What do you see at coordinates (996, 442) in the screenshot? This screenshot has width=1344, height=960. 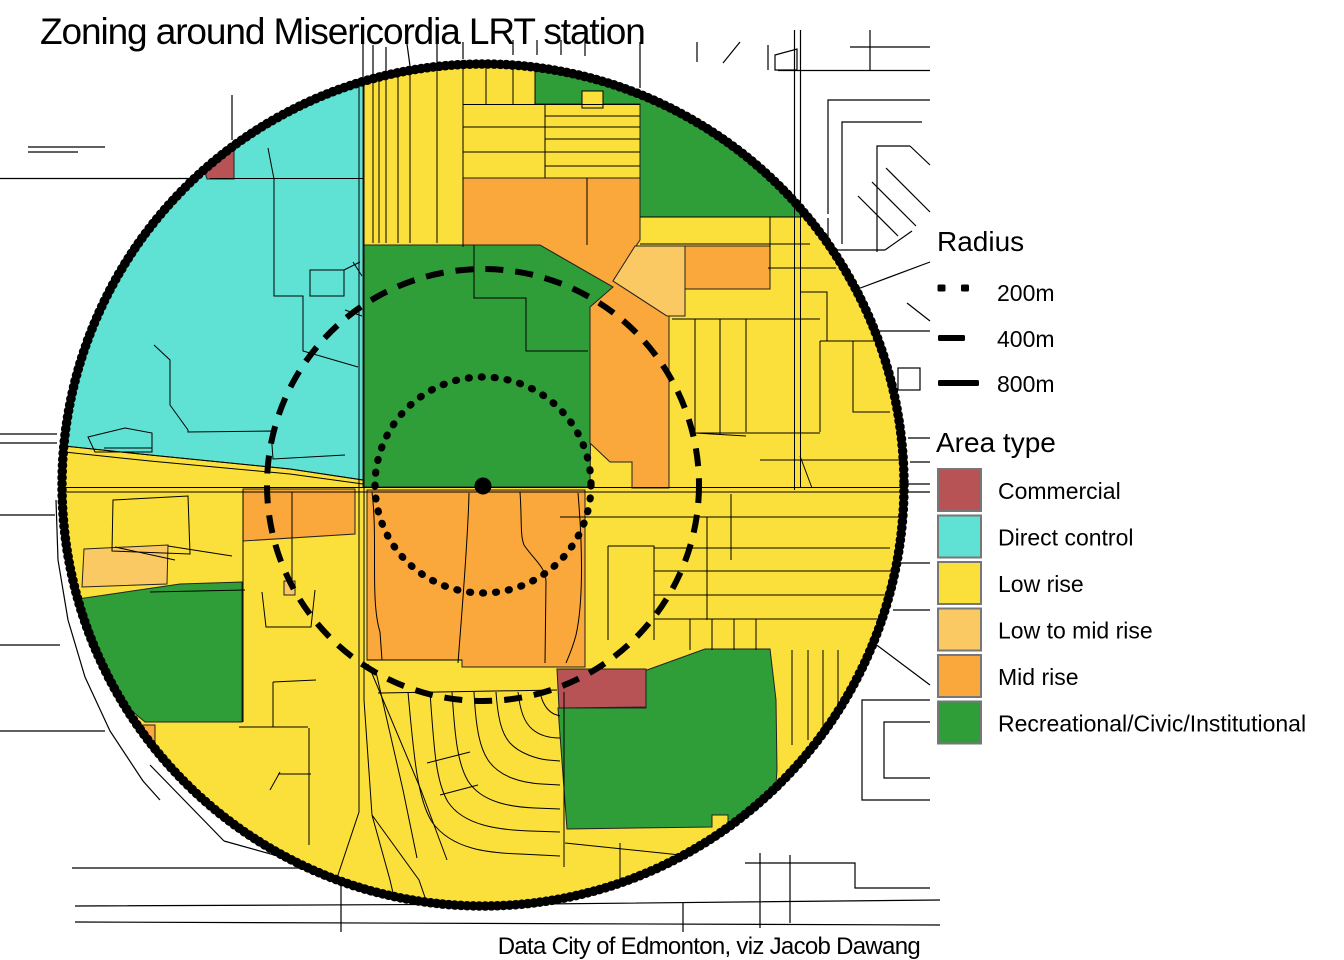 I see `svg-text: Area type` at bounding box center [996, 442].